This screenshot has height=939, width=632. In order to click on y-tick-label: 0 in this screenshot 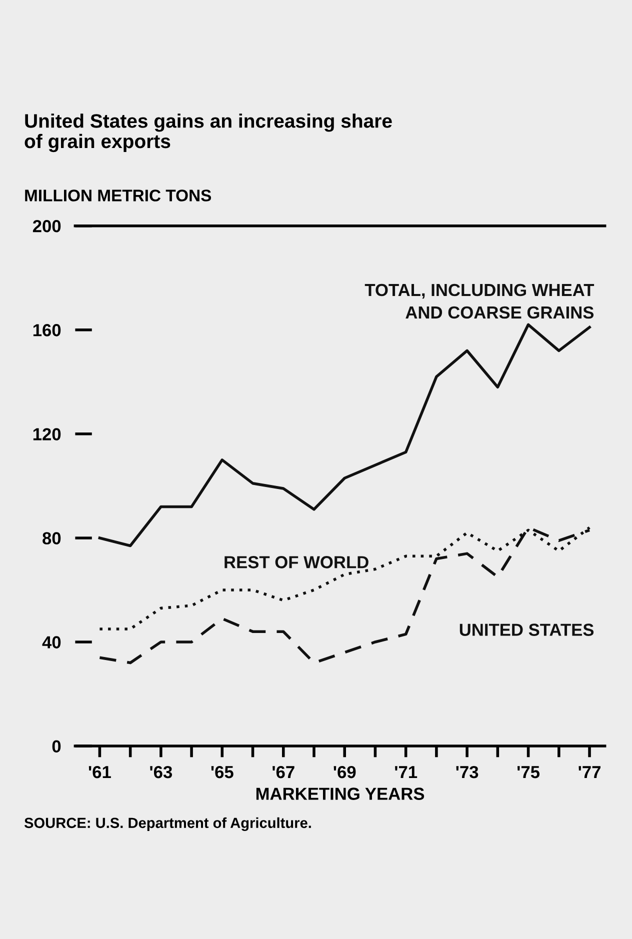, I will do `click(56, 746)`.